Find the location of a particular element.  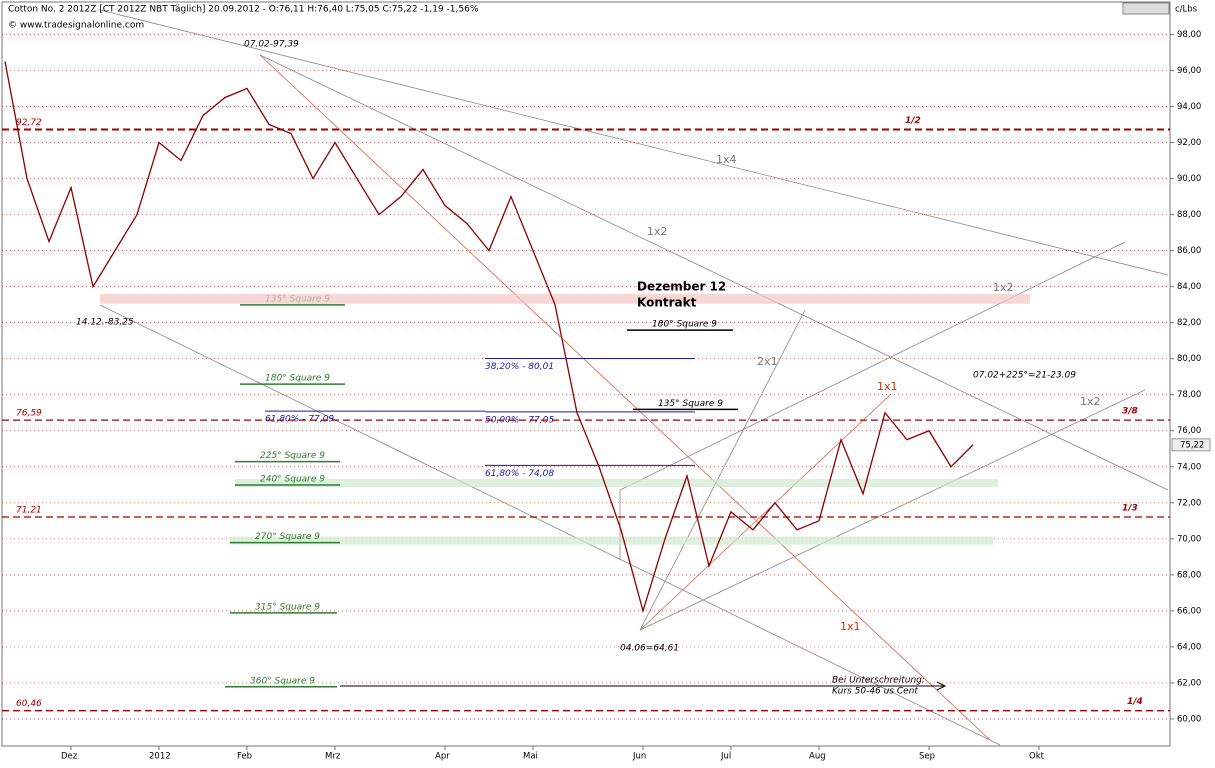

y-tick-label: 82,00 is located at coordinates (1189, 323).